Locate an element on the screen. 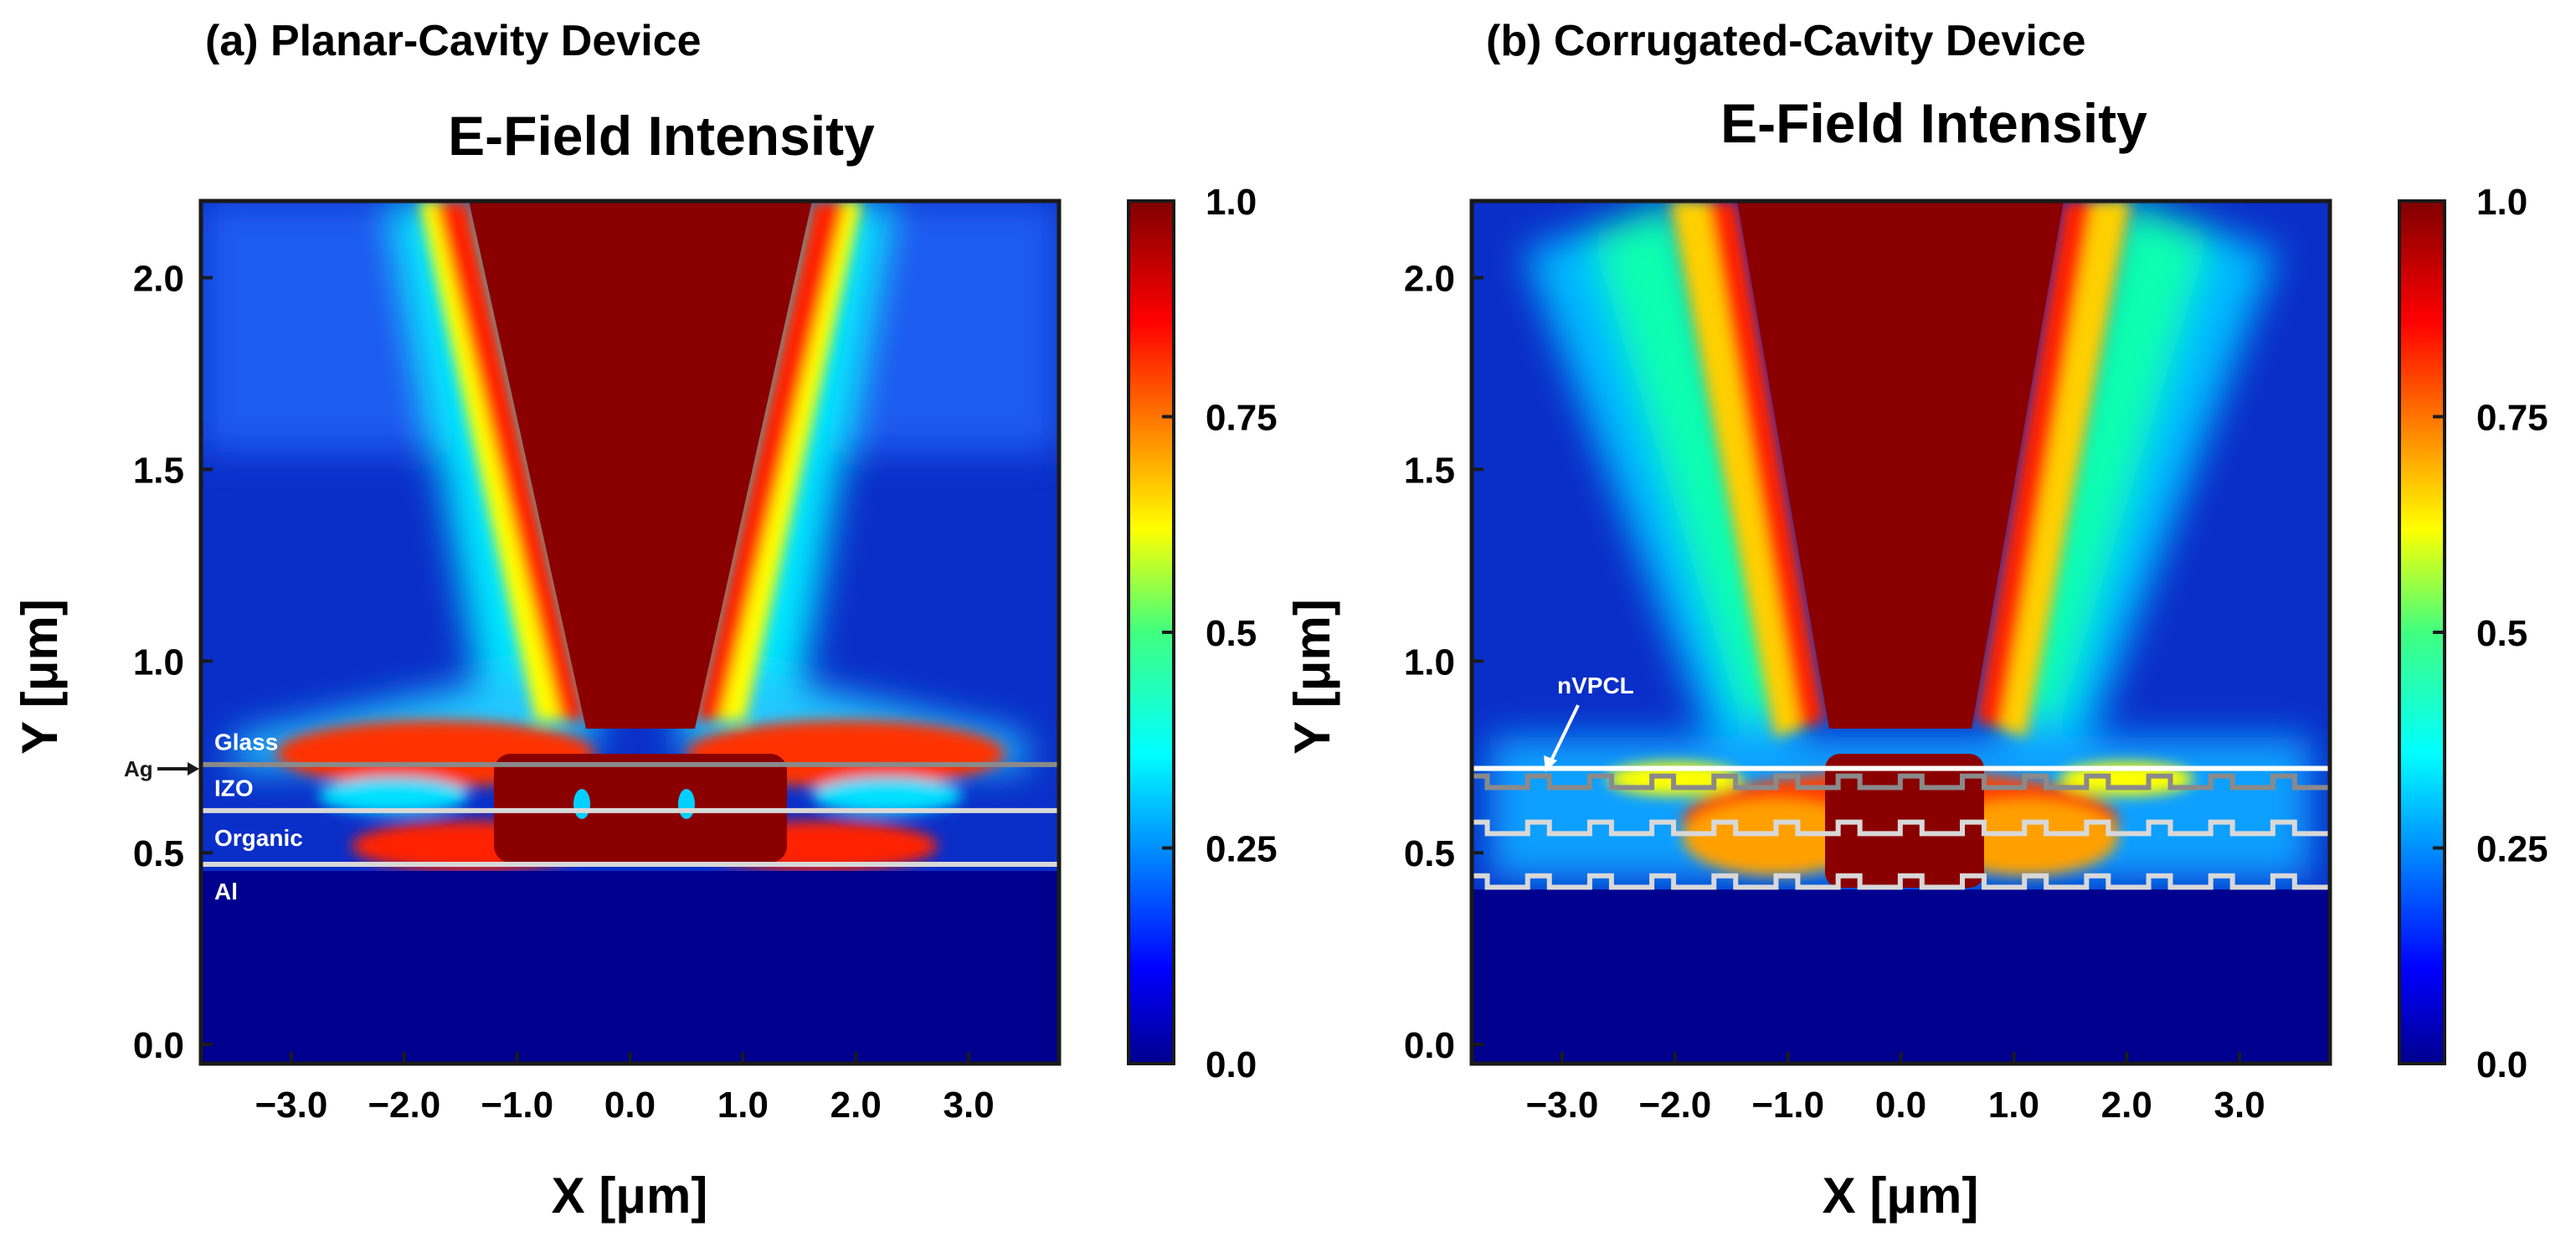 Image resolution: width=2576 pixels, height=1237 pixels. y-axis-label-a: Y [μm] is located at coordinates (40, 677).